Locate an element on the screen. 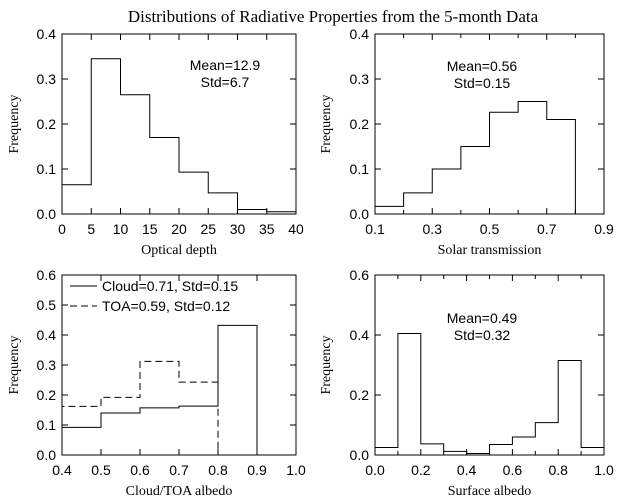  x-tick-label: 30 is located at coordinates (238, 229).